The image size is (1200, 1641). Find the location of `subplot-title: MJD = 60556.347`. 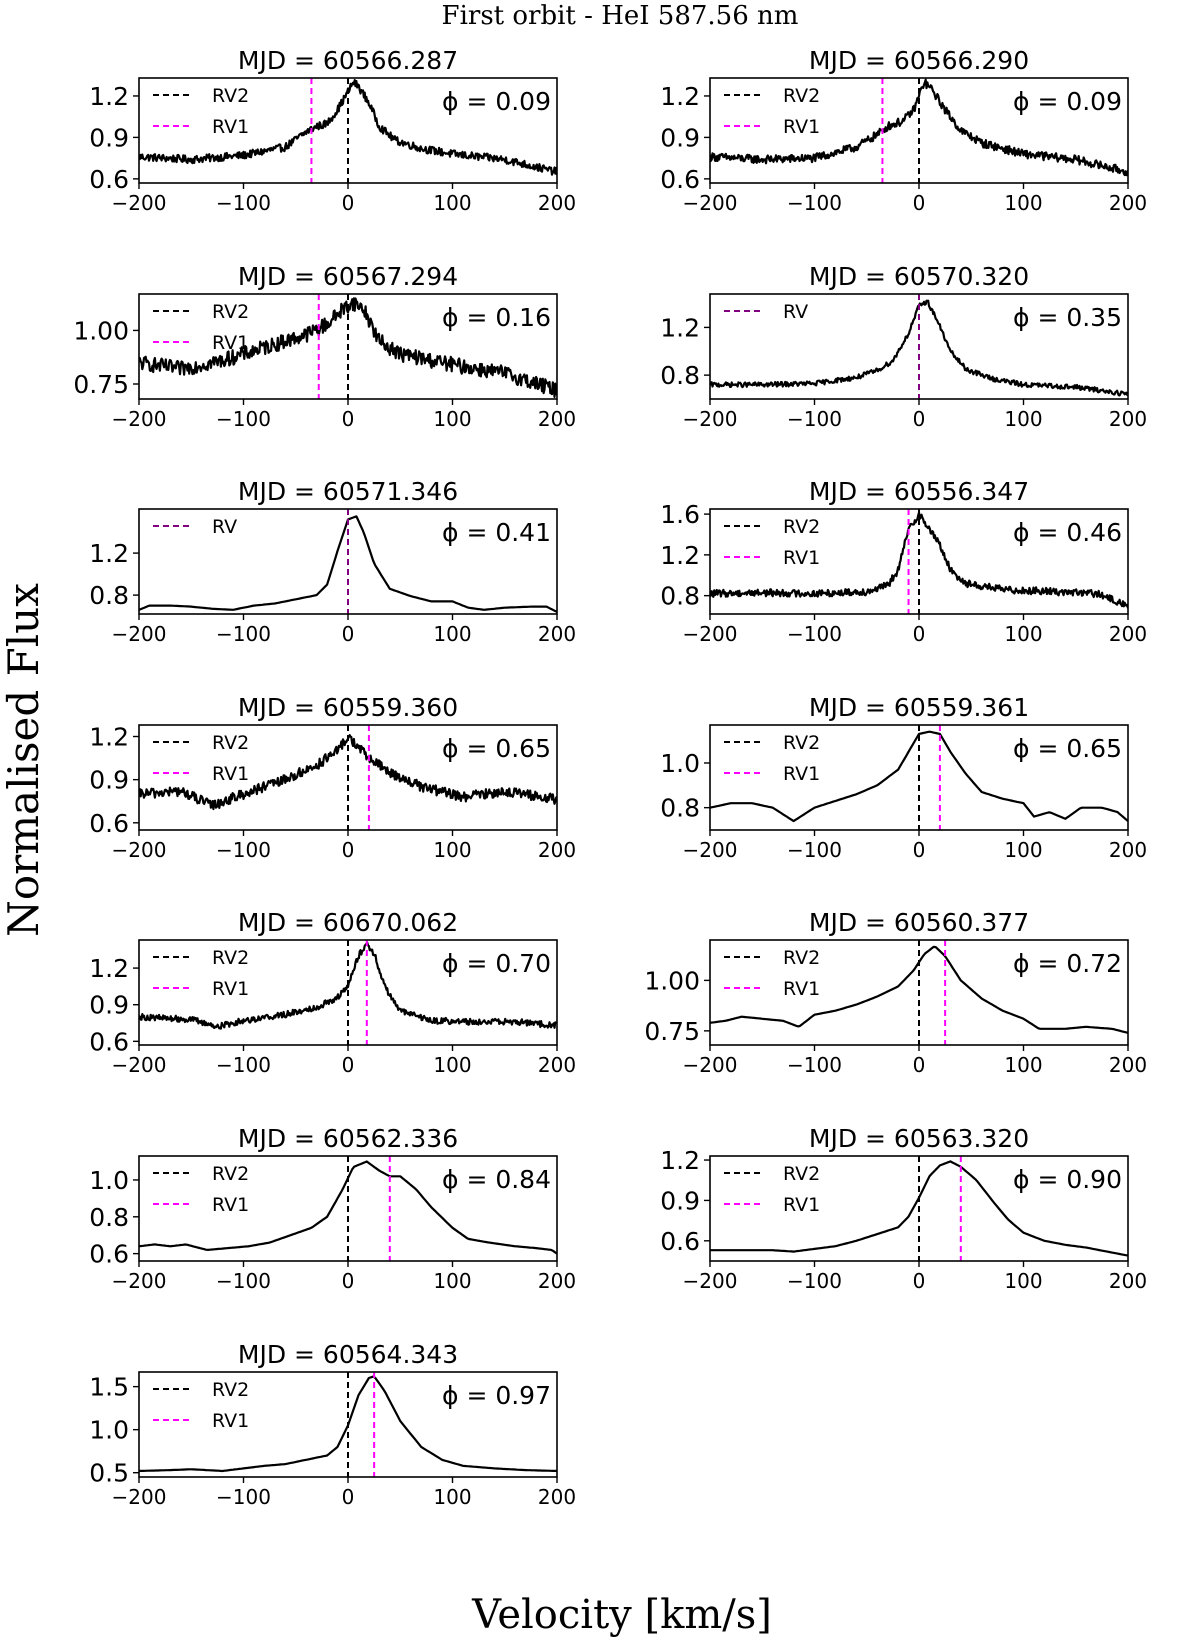

subplot-title: MJD = 60556.347 is located at coordinates (919, 491).